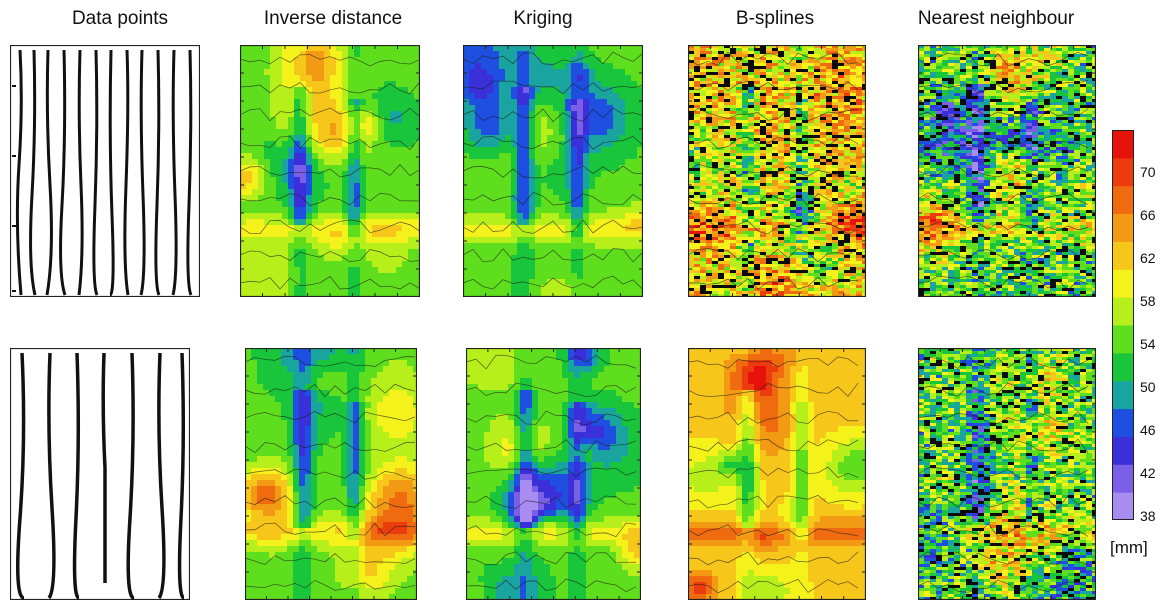  I want to click on nearest-neighbour-map-bottom, so click(1007, 474).